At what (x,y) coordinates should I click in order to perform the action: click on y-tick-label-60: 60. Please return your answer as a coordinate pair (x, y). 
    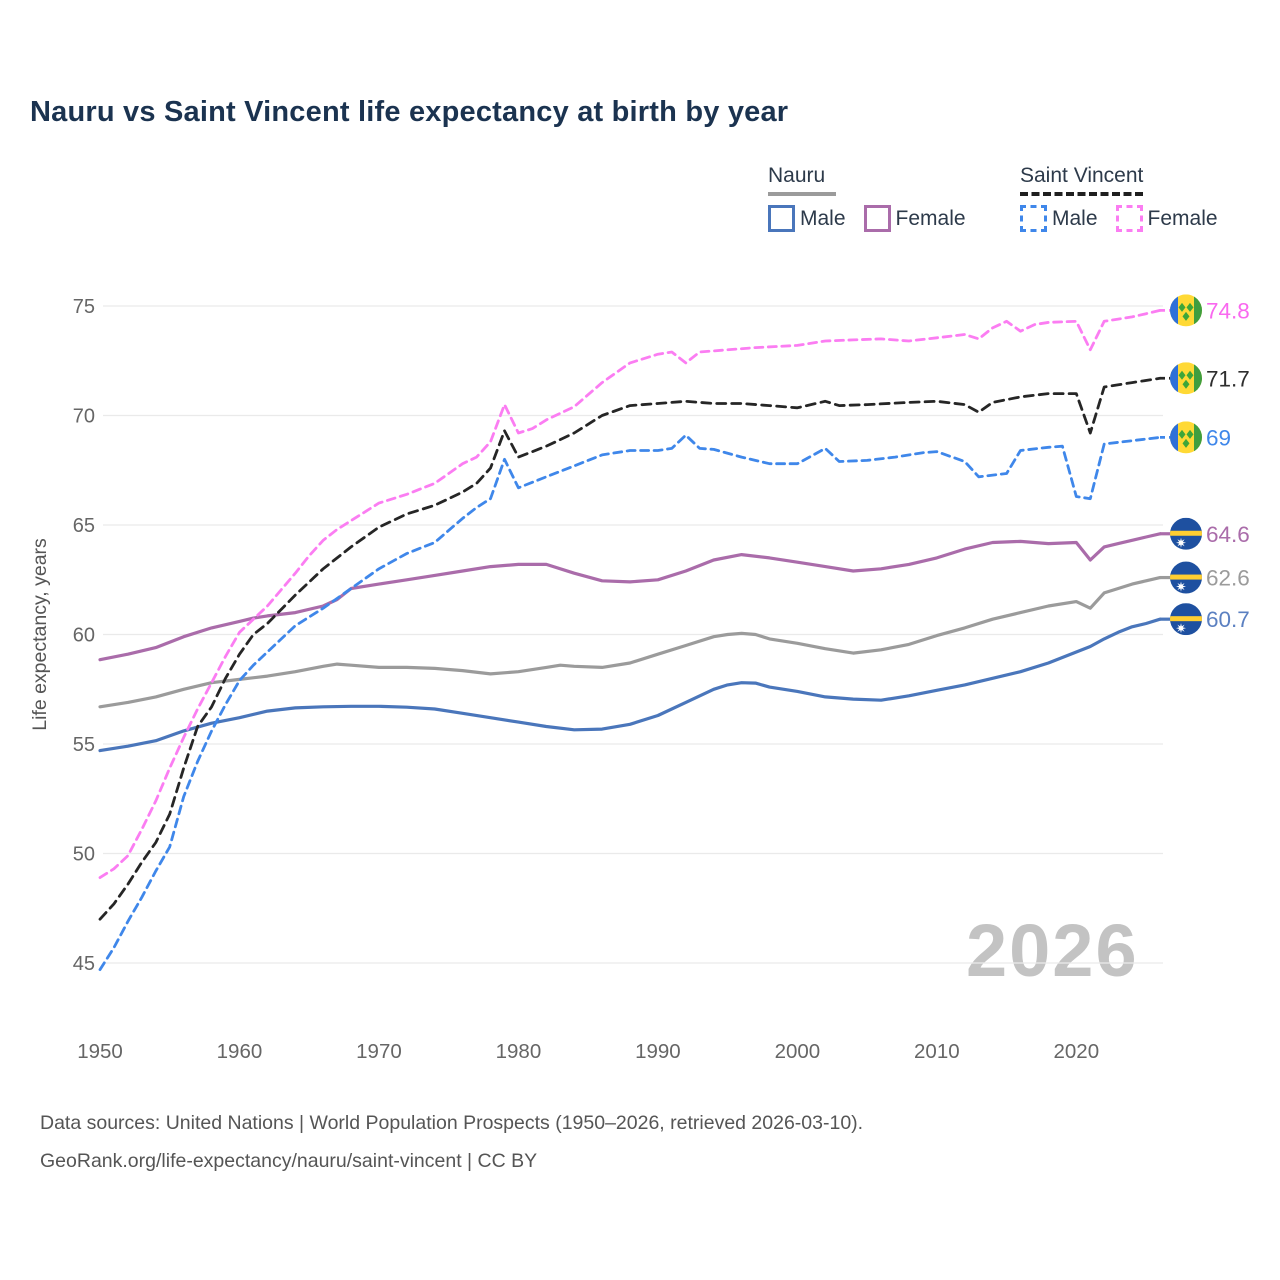
    Looking at the image, I should click on (84, 636).